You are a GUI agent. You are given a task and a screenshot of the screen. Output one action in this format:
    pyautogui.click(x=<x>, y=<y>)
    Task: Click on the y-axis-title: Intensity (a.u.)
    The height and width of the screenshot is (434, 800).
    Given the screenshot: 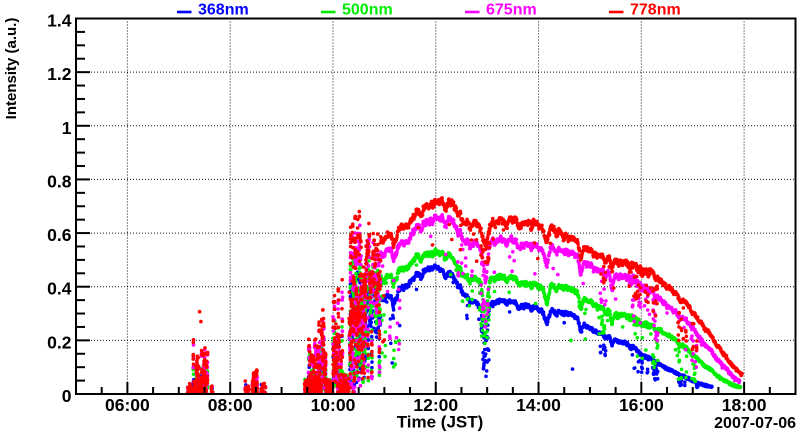 What is the action you would take?
    pyautogui.click(x=11, y=69)
    